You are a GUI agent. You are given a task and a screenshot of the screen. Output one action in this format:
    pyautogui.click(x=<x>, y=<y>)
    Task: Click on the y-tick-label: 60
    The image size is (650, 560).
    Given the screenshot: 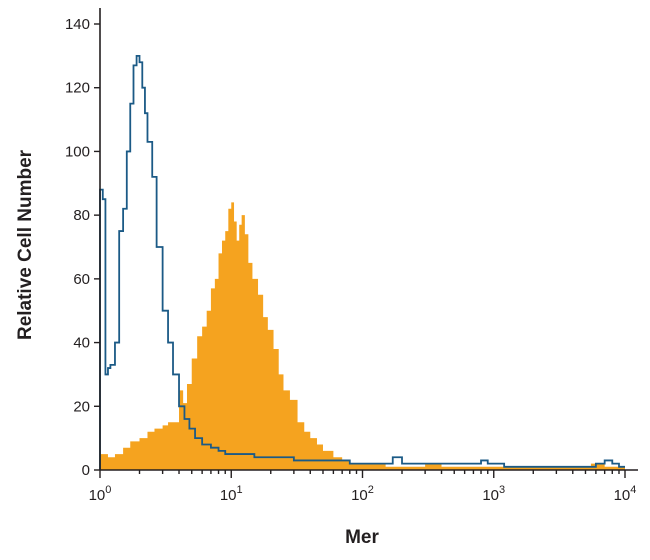 What is the action you would take?
    pyautogui.click(x=81, y=279)
    